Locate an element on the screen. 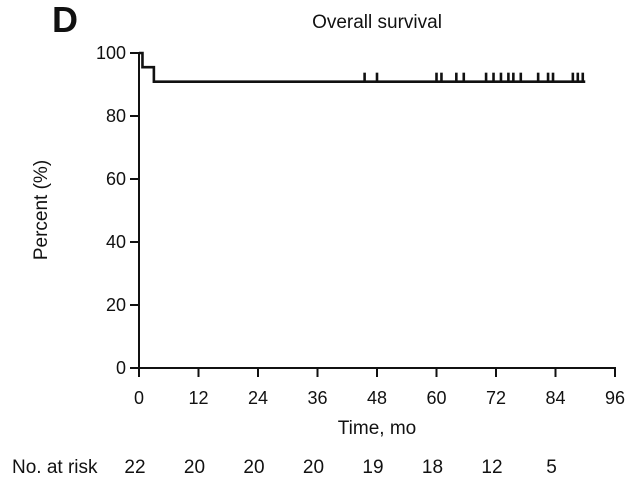  chart-title: Overall survival is located at coordinates (377, 22).